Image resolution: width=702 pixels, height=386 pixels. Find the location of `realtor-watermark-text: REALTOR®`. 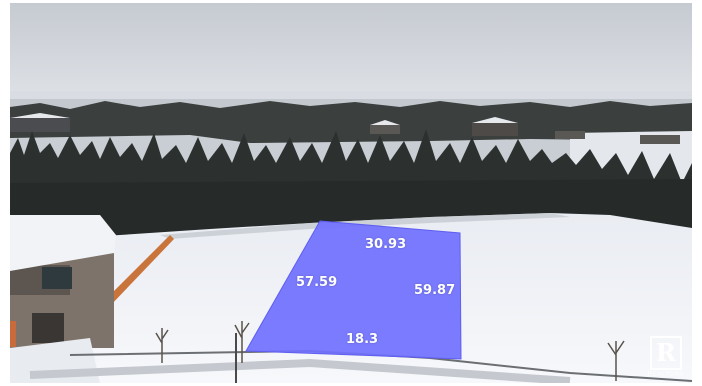

realtor-watermark-text: REALTOR® is located at coordinates (666, 375).